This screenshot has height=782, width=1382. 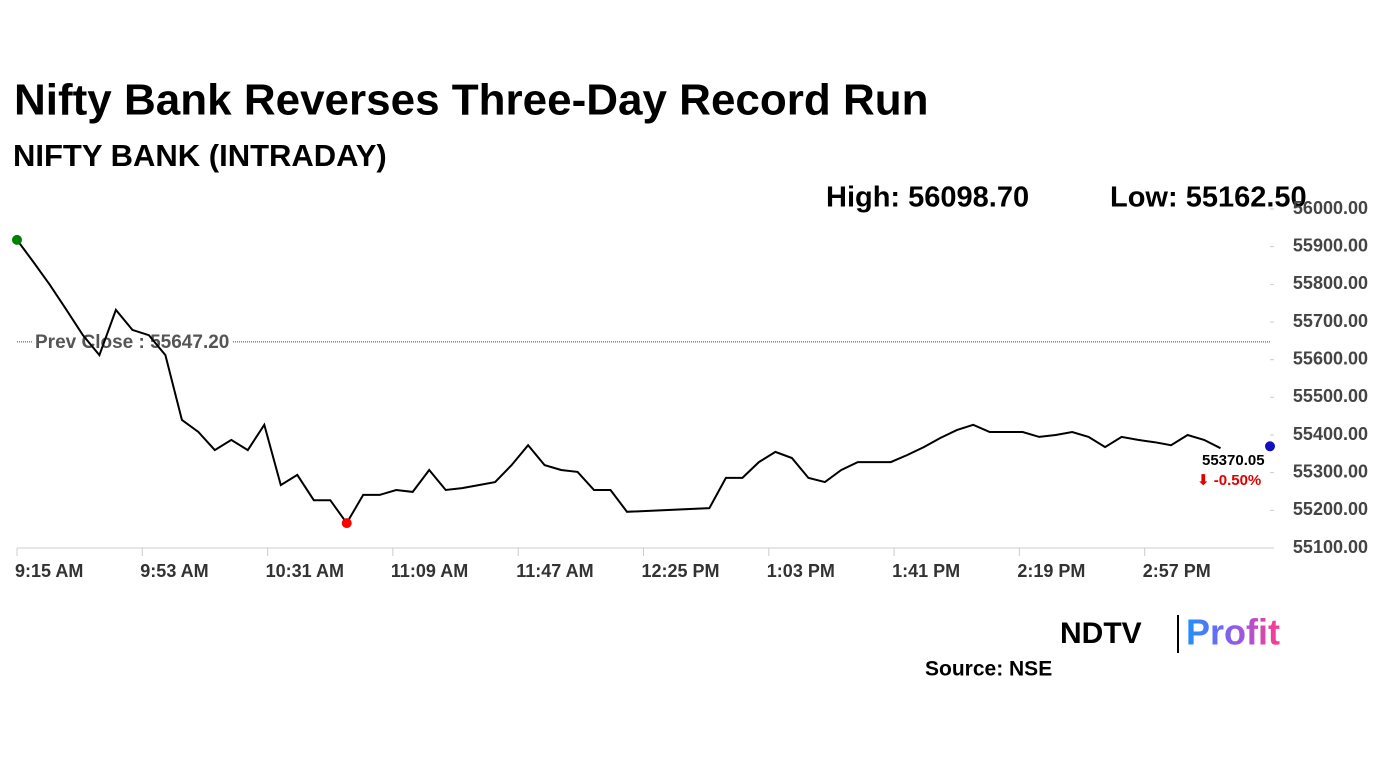 What do you see at coordinates (471, 100) in the screenshot?
I see `chart-title: Nifty Bank Reverses Three-Day Record Run` at bounding box center [471, 100].